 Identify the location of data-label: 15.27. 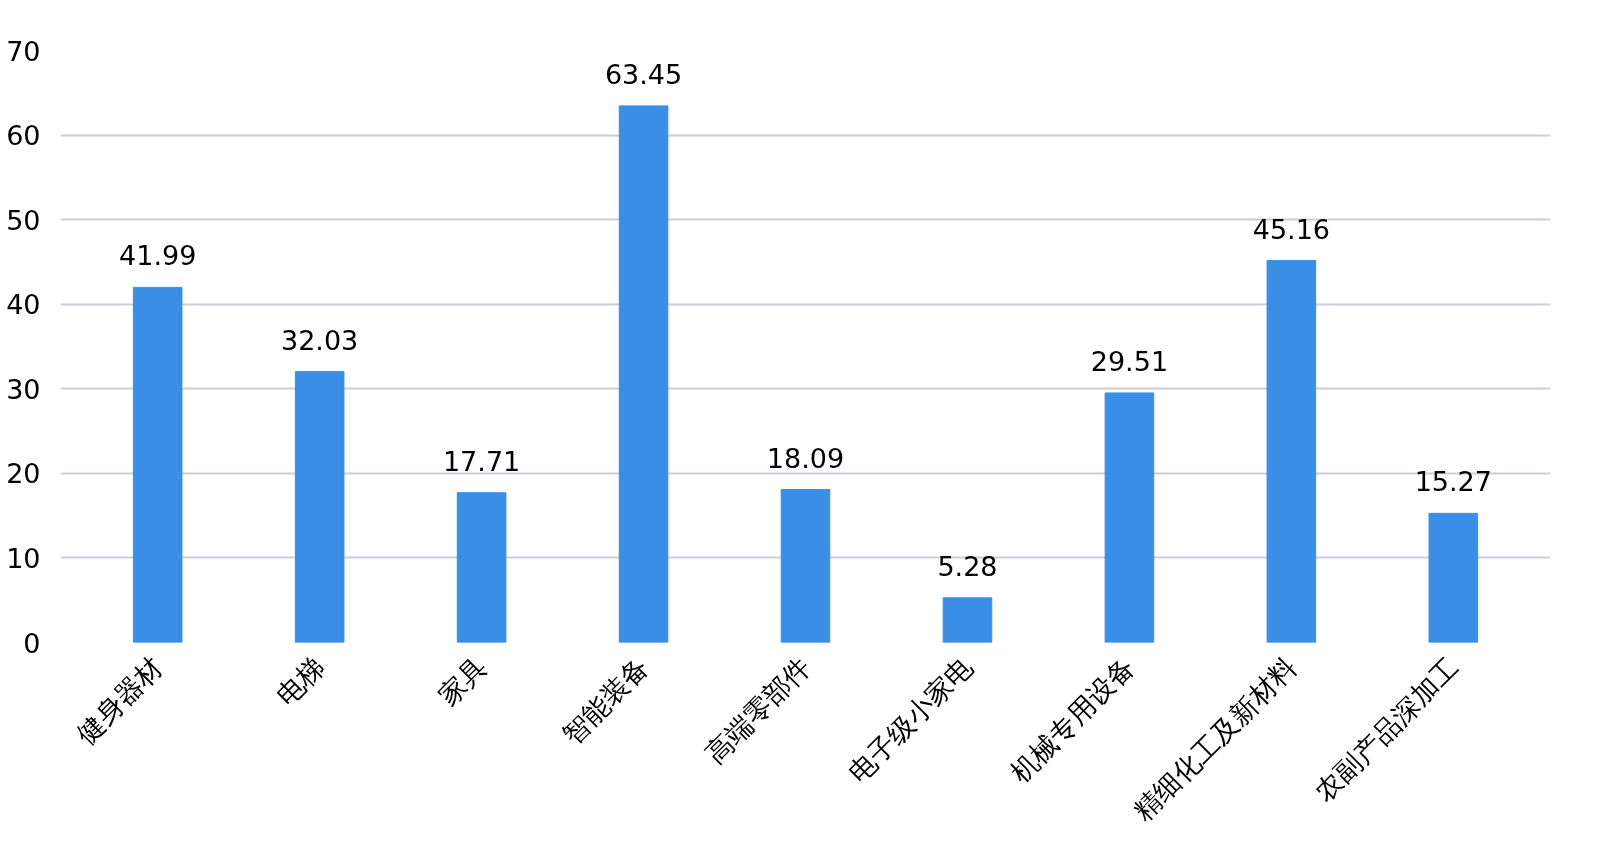
(1453, 482).